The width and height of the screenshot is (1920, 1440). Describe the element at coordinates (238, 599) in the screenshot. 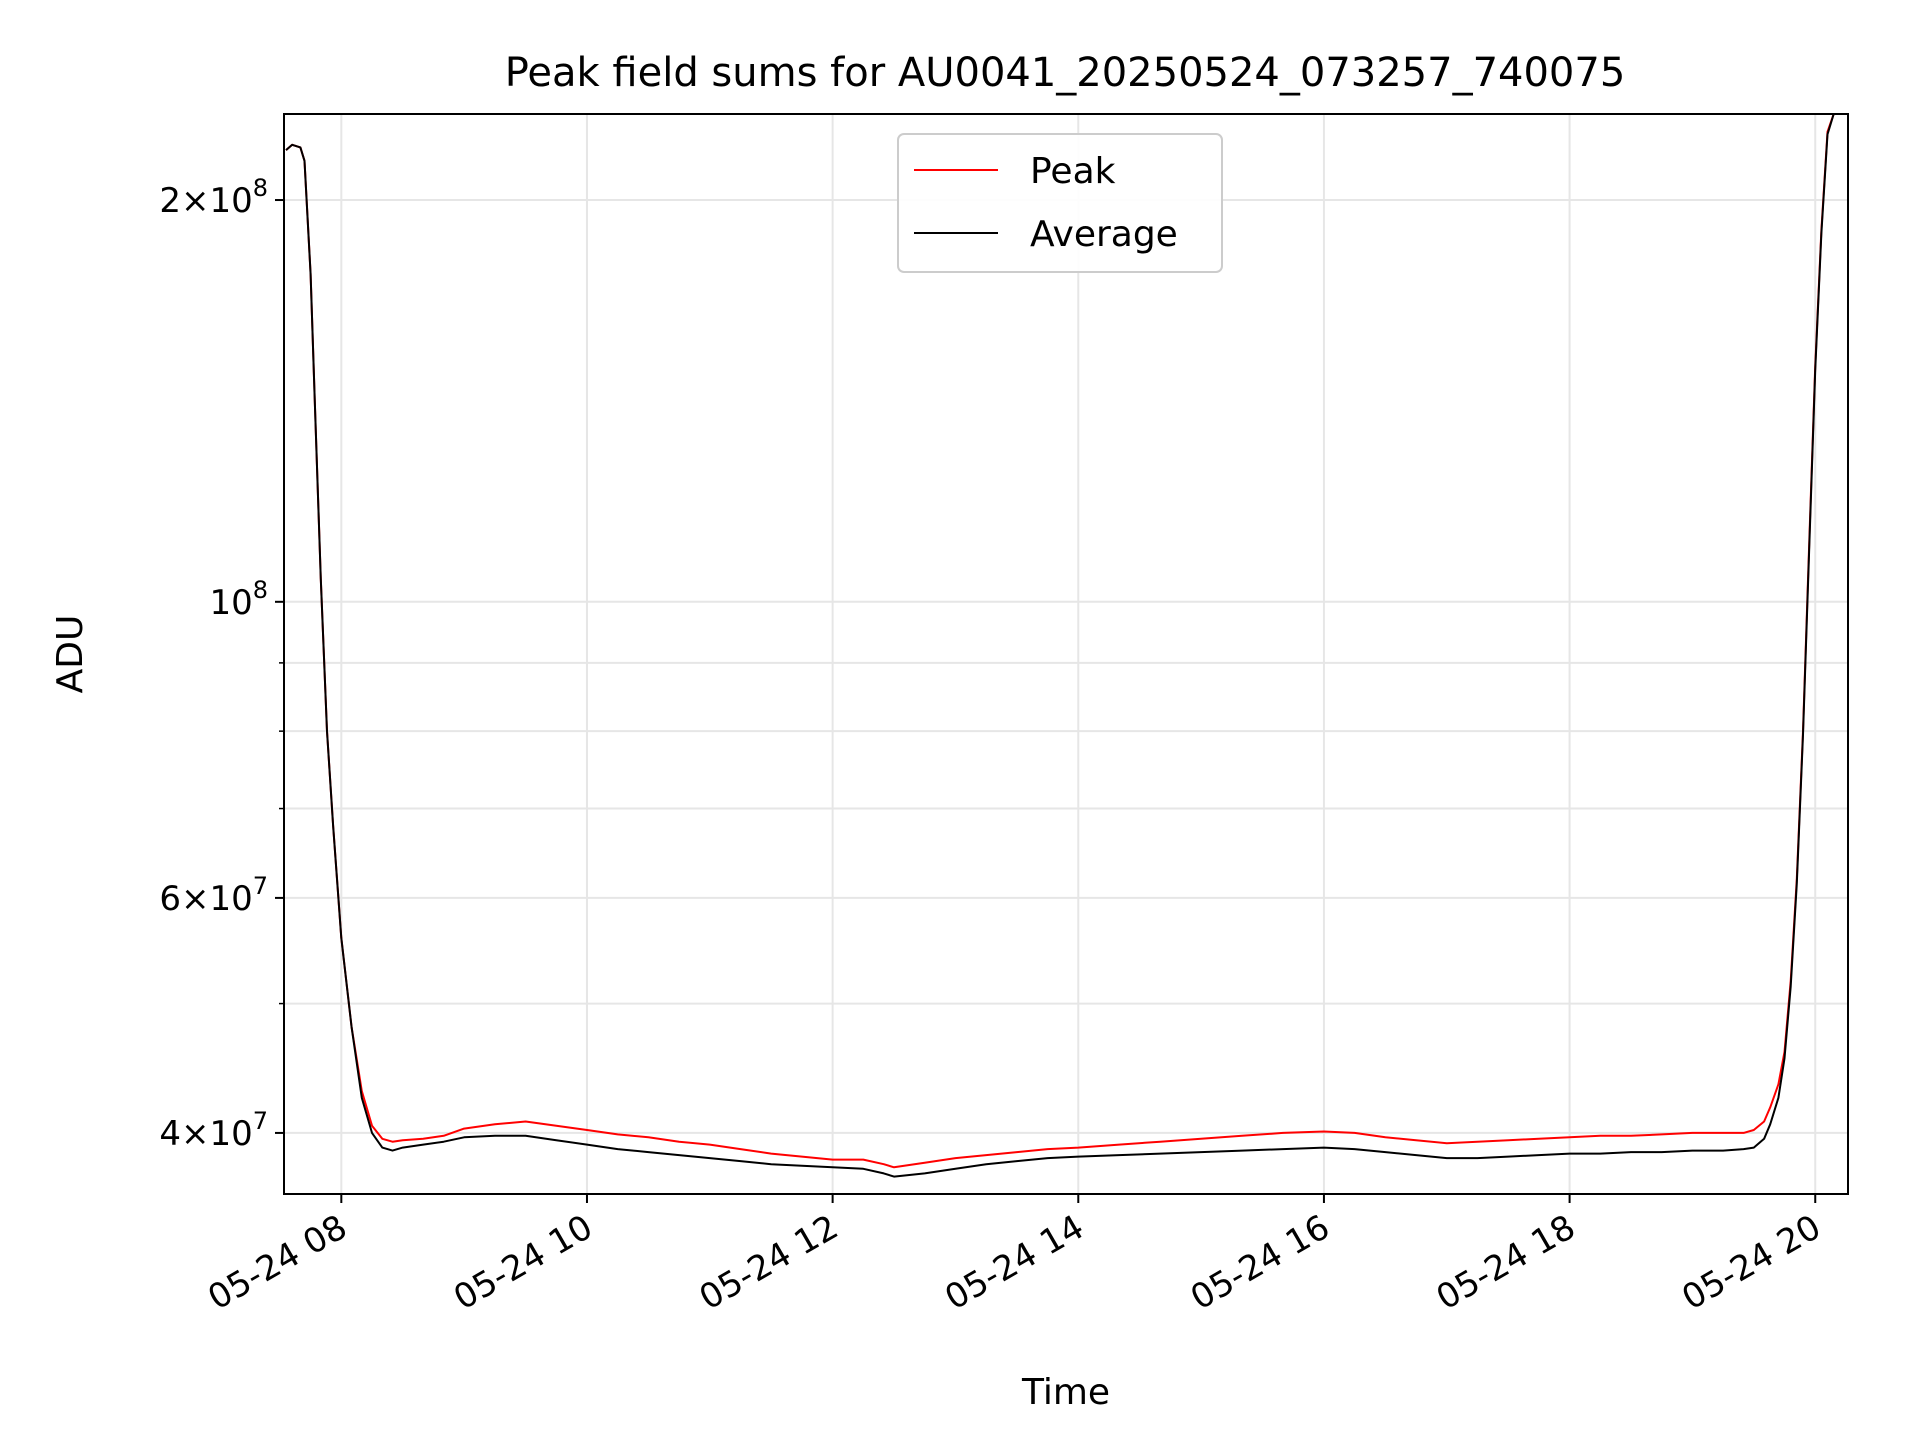

I see `y-tick-label: 108` at that location.